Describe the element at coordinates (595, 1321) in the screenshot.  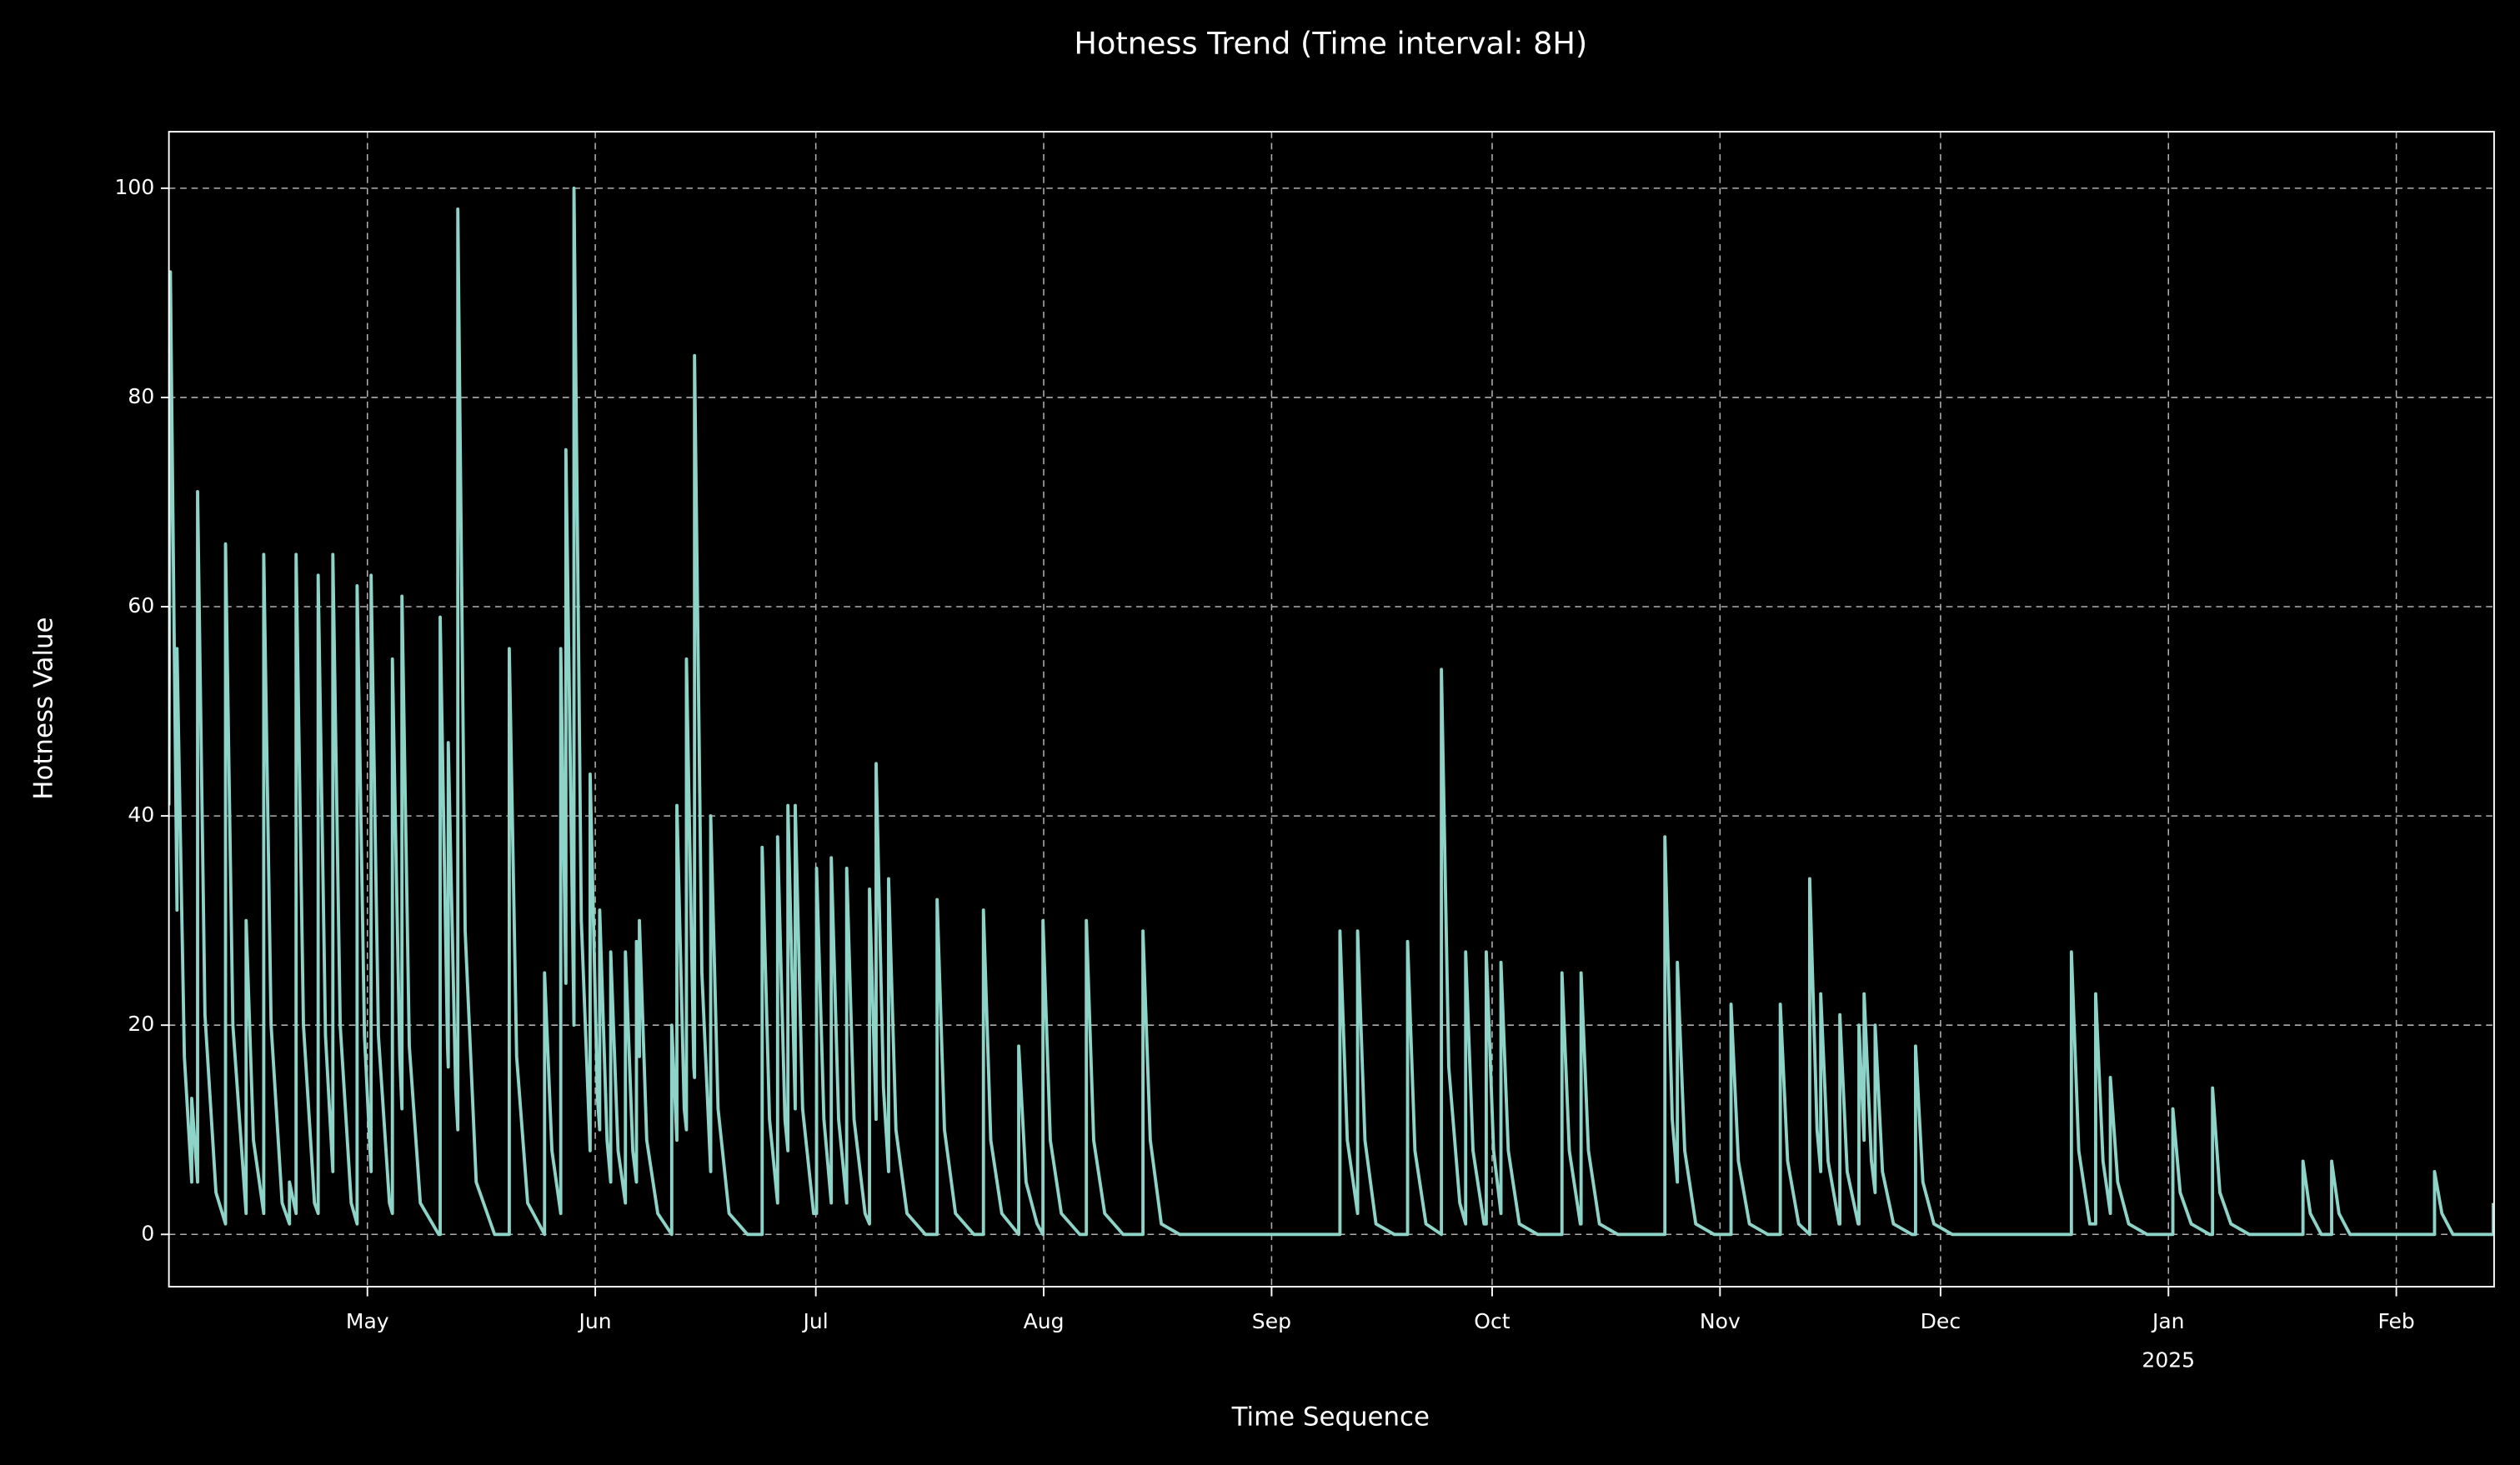
I see `x-tick-label: Jun` at that location.